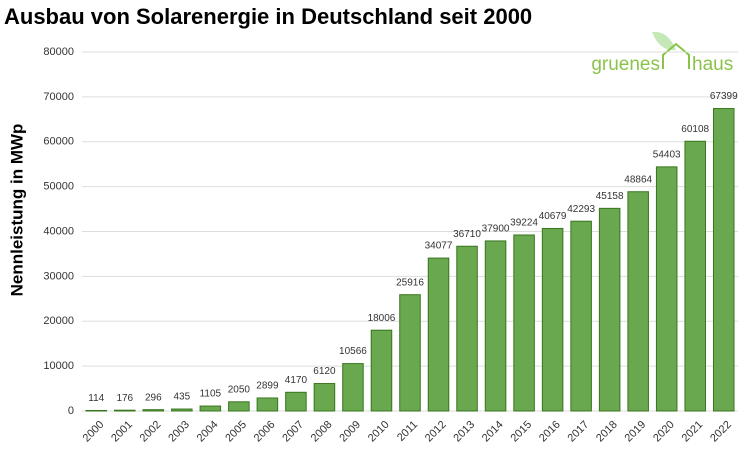 Image resolution: width=750 pixels, height=450 pixels. Describe the element at coordinates (58, 142) in the screenshot. I see `y-tick-label: 60000` at that location.